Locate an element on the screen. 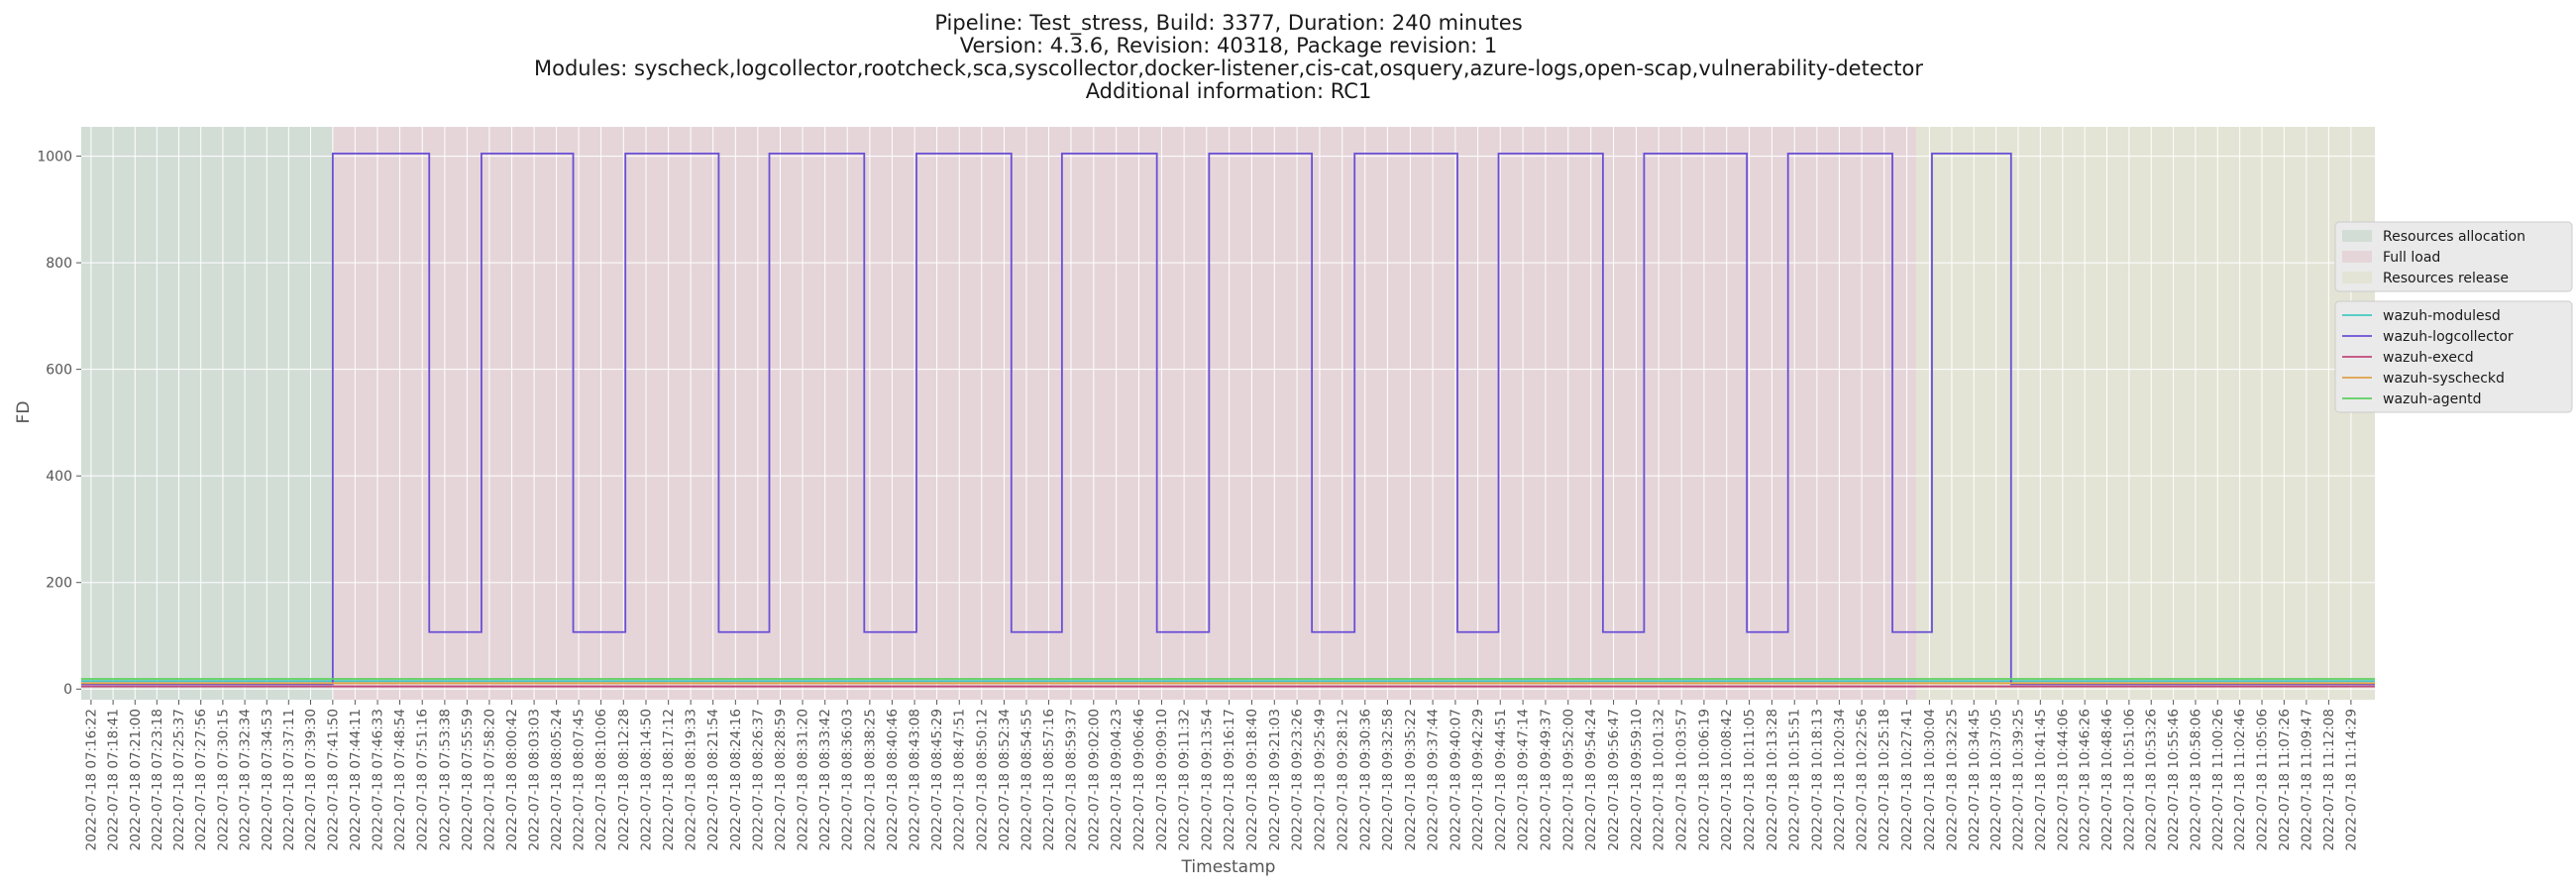 This screenshot has height=892, width=2576. x-tick-label: 2022-07-18 09:23:26 is located at coordinates (1298, 780).